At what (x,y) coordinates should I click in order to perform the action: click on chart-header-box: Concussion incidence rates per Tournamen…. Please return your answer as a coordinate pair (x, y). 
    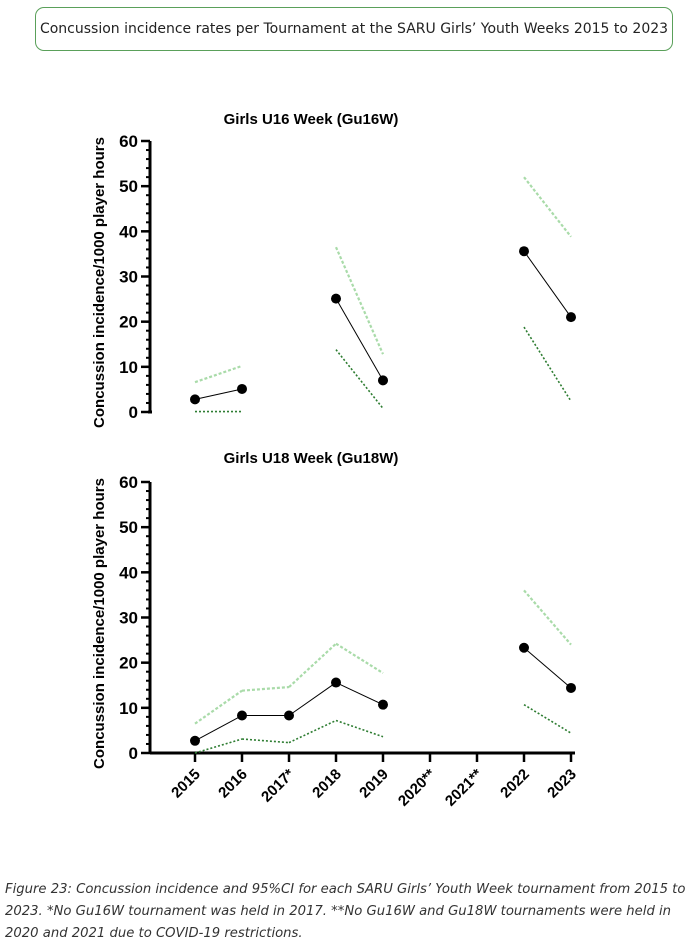
    Looking at the image, I should click on (354, 29).